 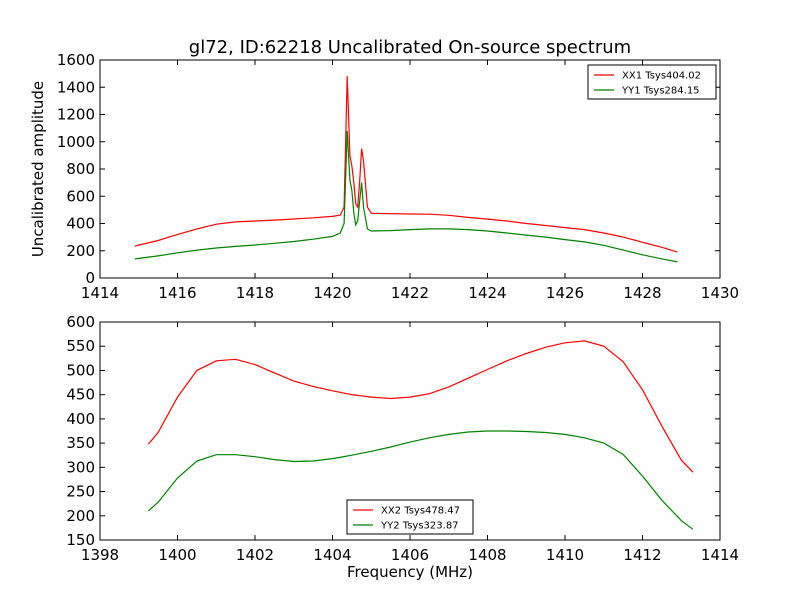 I want to click on panel-1-x-tick-label: 1430, so click(x=720, y=293).